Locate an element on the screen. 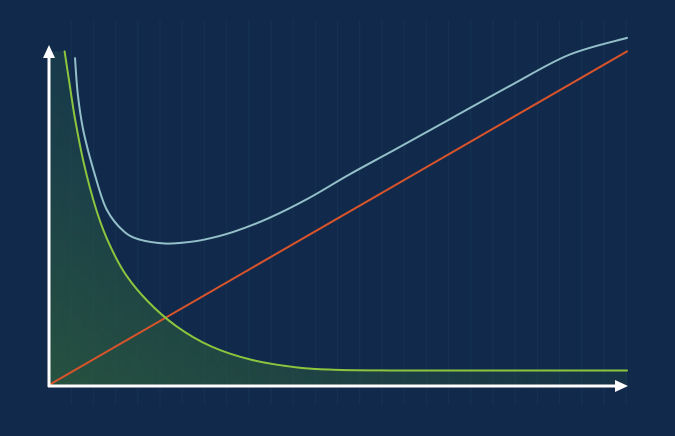 This screenshot has width=675, height=436. x-axis-arrow-icon is located at coordinates (621, 386).